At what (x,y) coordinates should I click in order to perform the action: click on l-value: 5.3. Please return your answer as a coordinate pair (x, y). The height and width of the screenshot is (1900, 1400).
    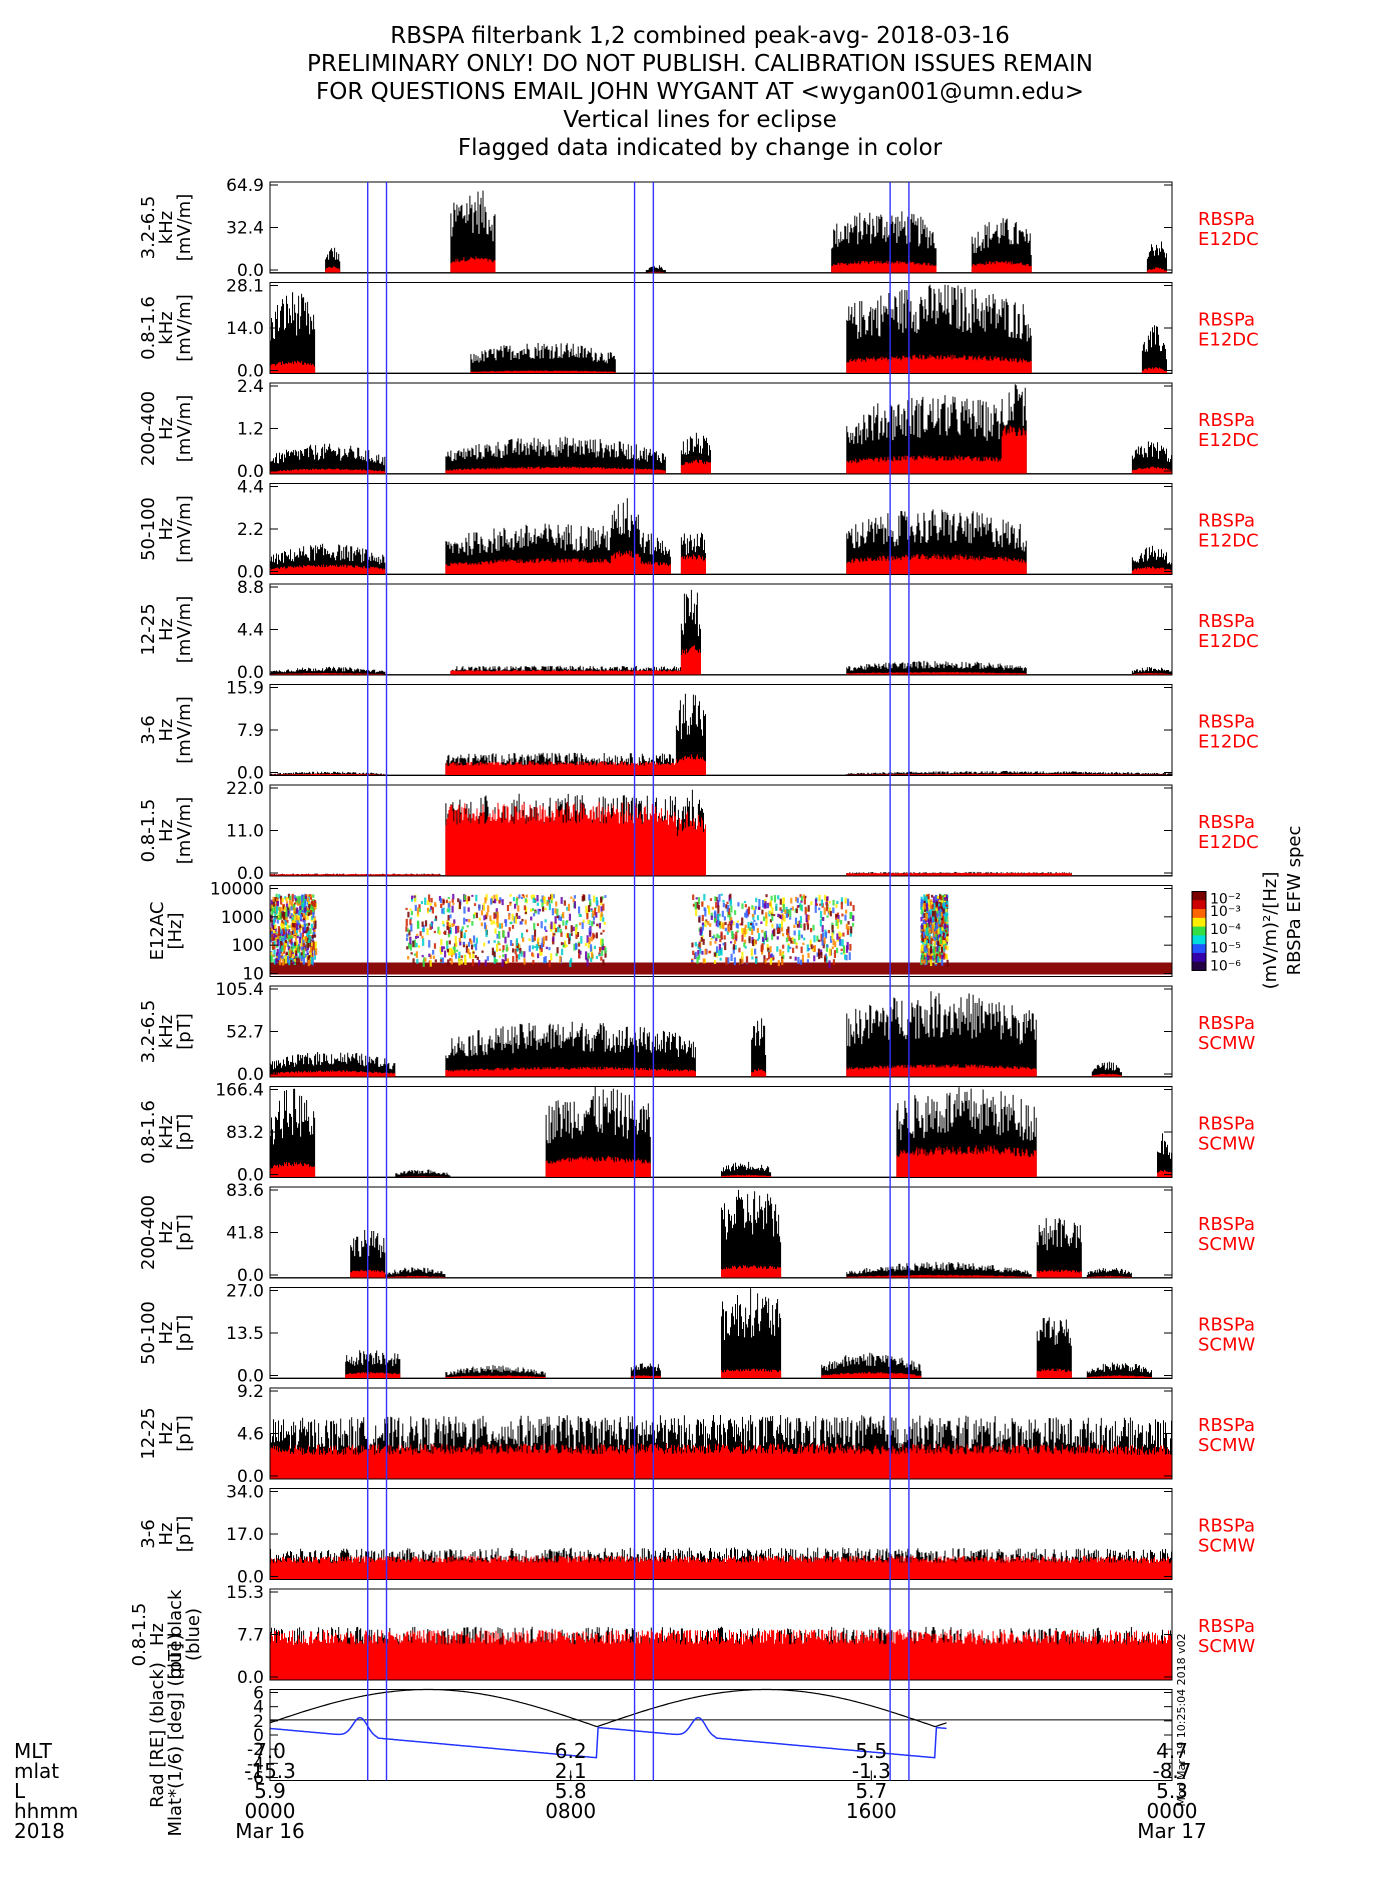
    Looking at the image, I should click on (1172, 1791).